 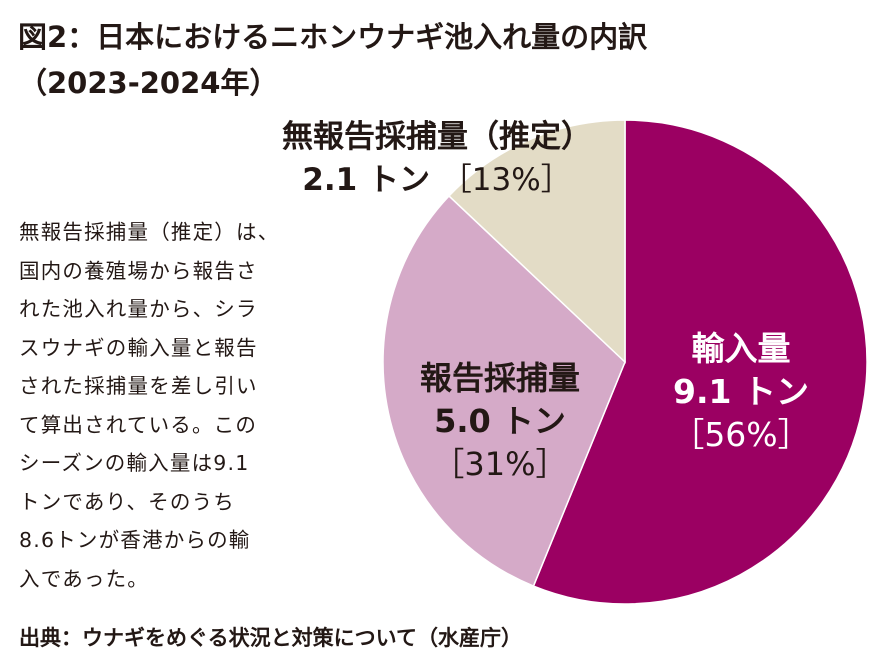 I want to click on chart-subtitle-period: （2023-2024年）, so click(x=148, y=83).